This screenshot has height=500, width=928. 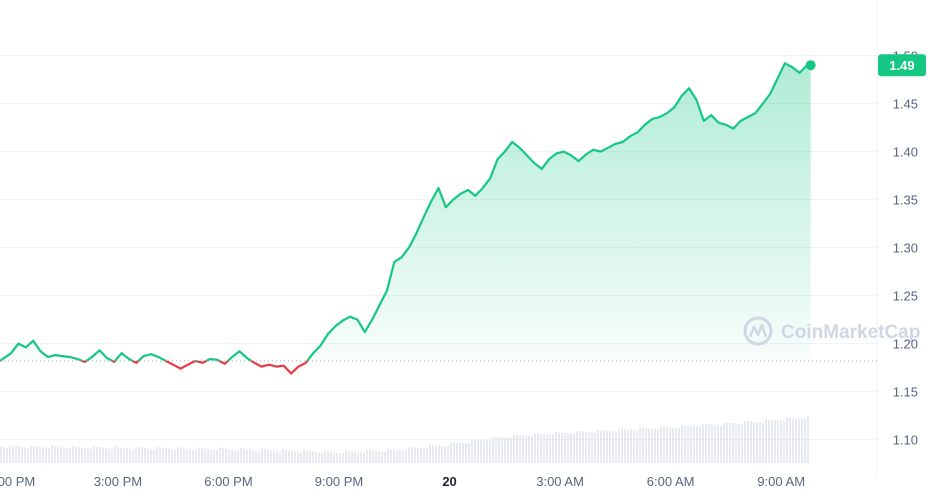 What do you see at coordinates (17, 481) in the screenshot?
I see `x-tick-label: 12:00 PM` at bounding box center [17, 481].